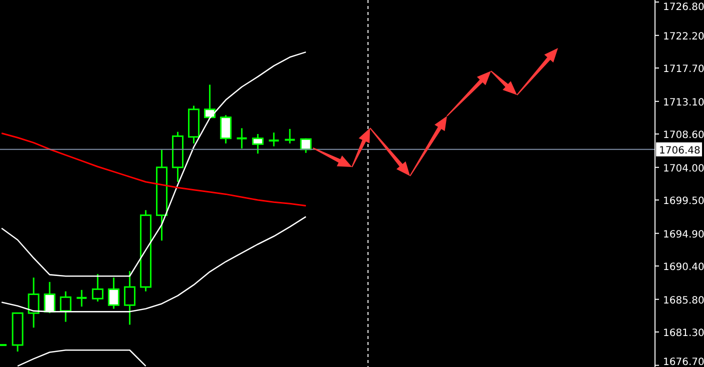 This screenshot has width=704, height=367. Describe the element at coordinates (683, 70) in the screenshot. I see `y-tick-label: 1717.70` at that location.